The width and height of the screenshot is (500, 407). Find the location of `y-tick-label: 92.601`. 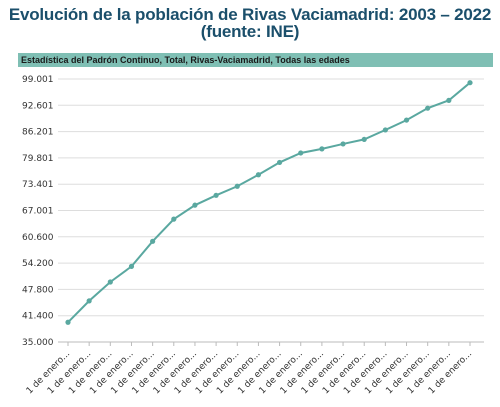

y-tick-label: 92.601 is located at coordinates (38, 106).